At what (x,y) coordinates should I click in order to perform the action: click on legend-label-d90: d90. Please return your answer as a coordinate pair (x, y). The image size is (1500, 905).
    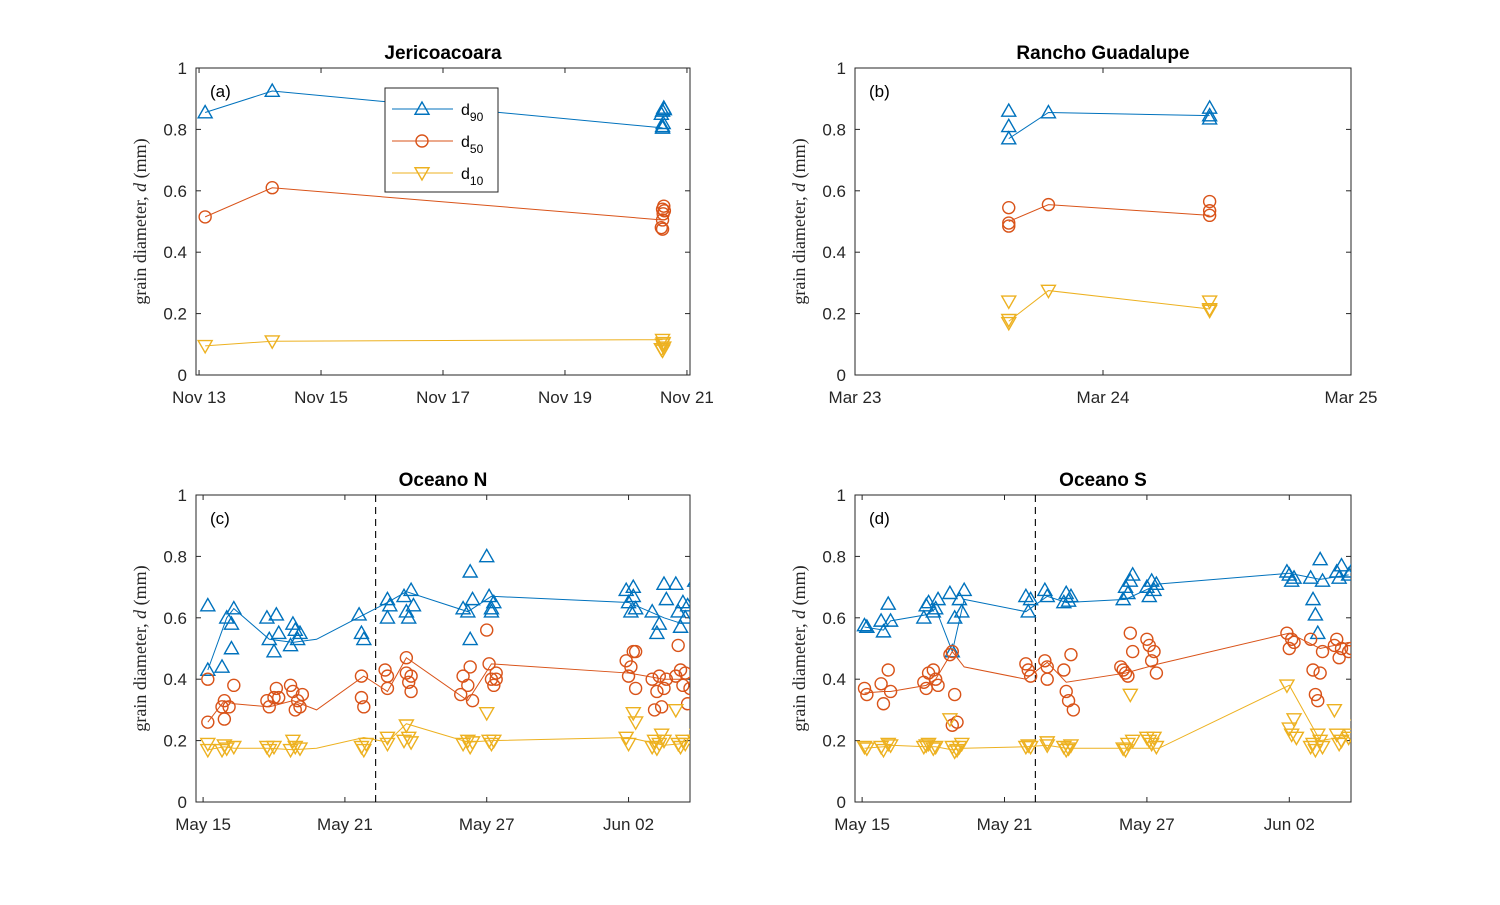
    Looking at the image, I should click on (472, 113).